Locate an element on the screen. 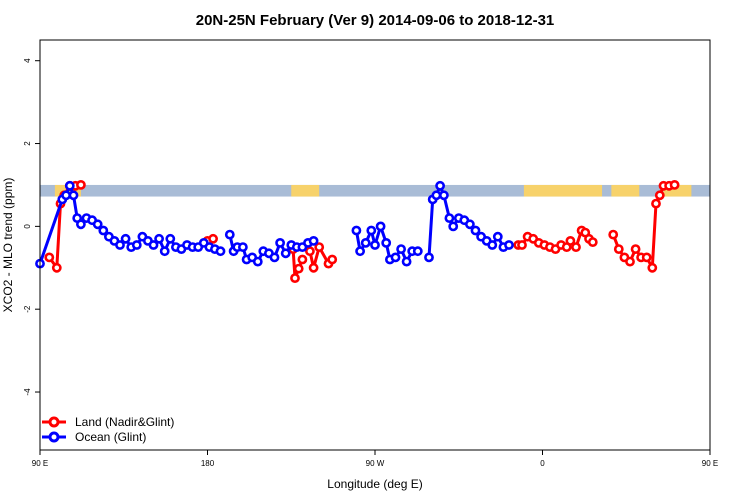 Image resolution: width=750 pixels, height=500 pixels. y-axis: -4 -2 0 2 4 is located at coordinates (31, 227).